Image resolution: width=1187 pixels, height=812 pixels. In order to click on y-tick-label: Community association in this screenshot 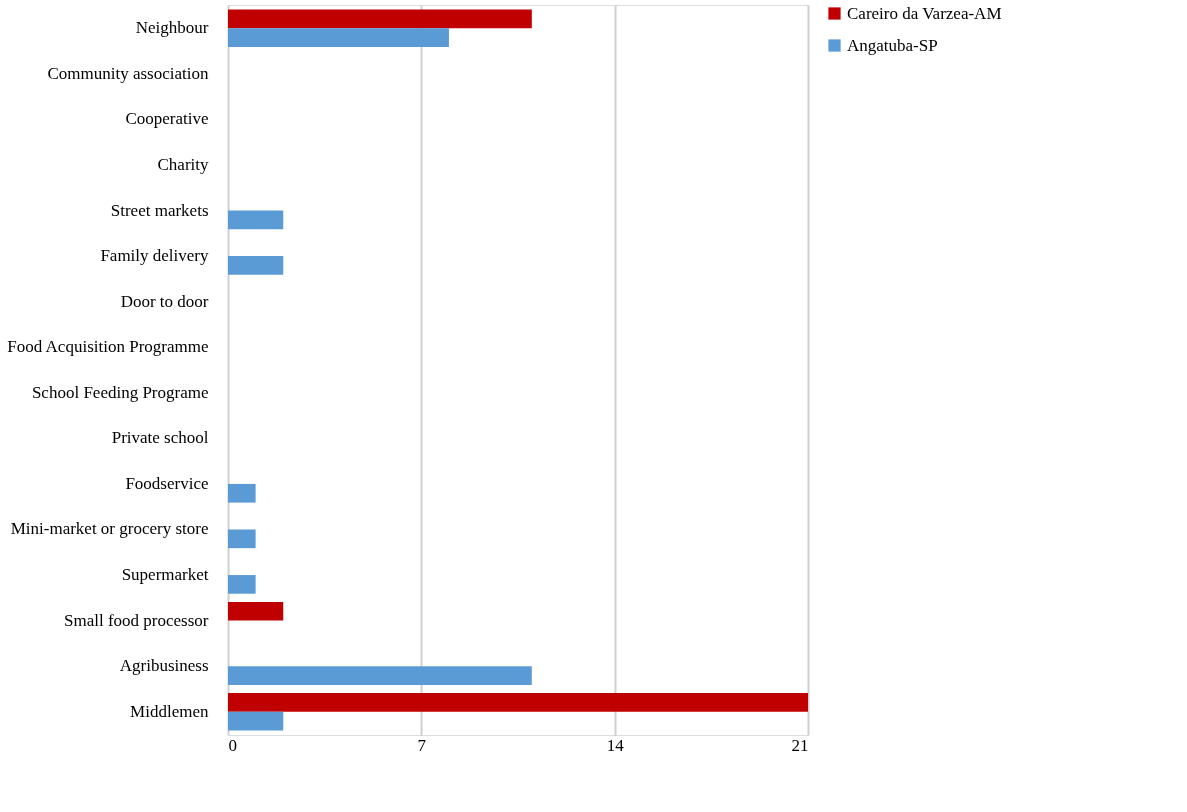, I will do `click(128, 73)`.